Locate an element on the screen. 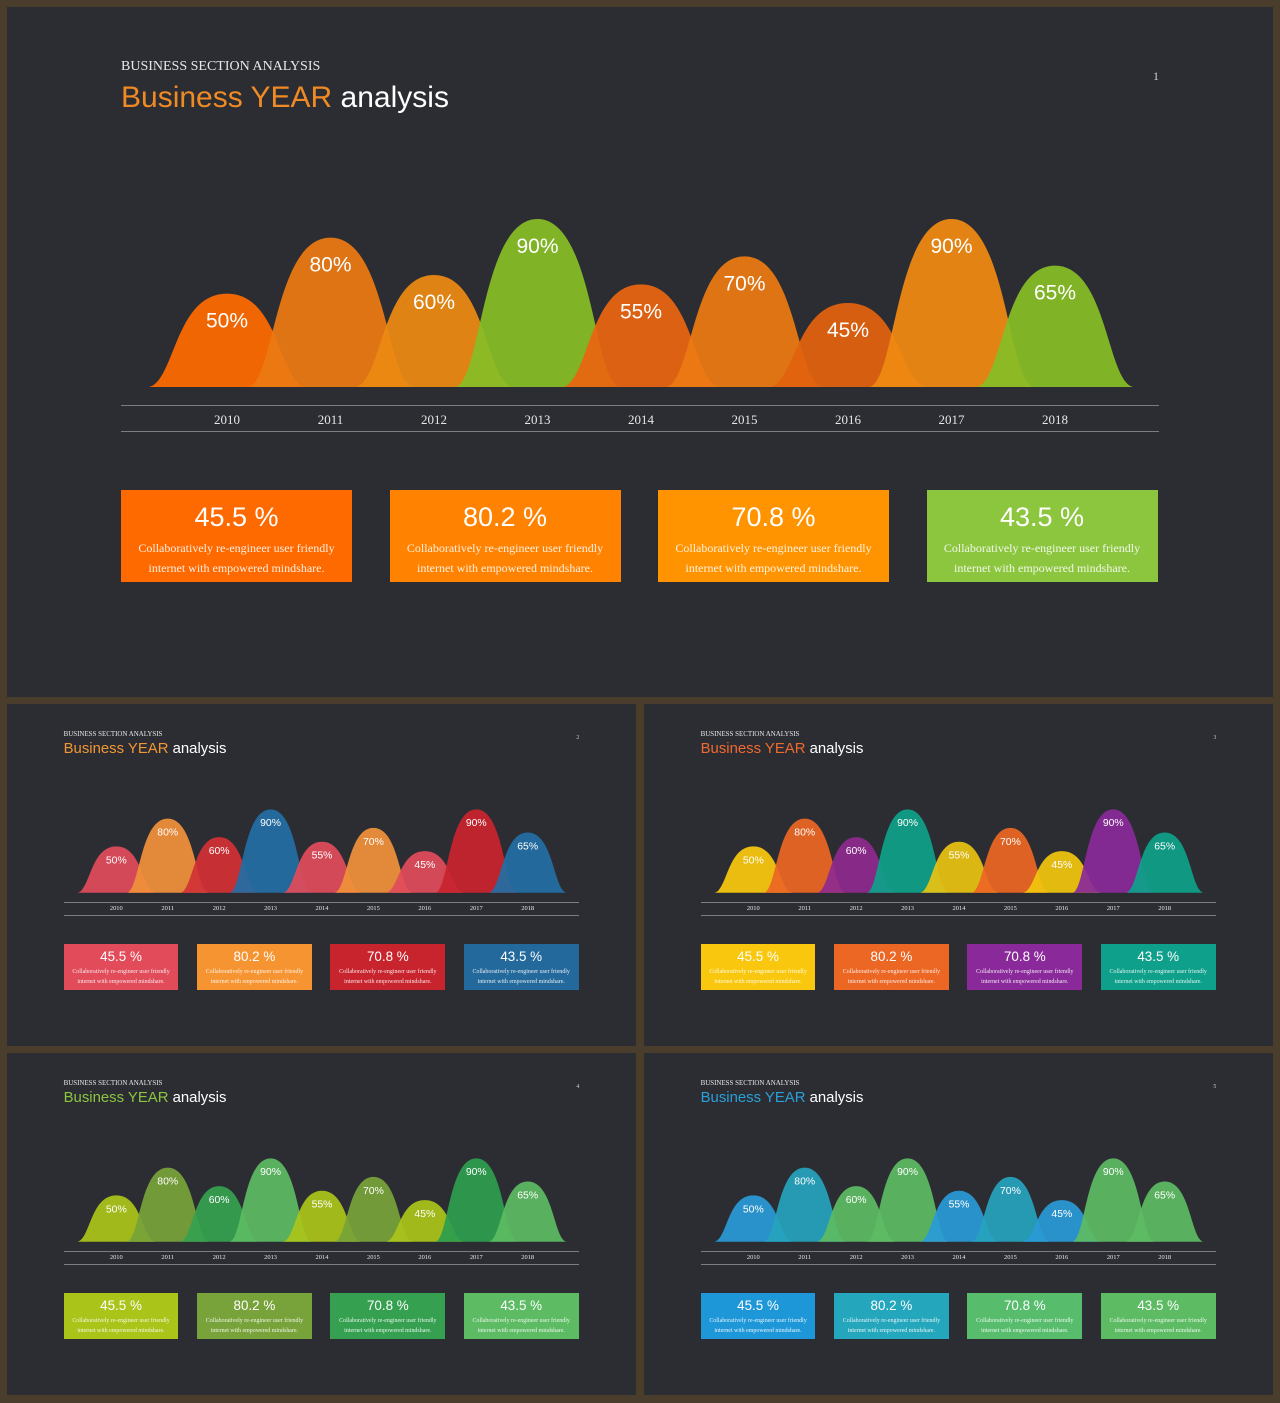 The width and height of the screenshot is (1280, 1403). hill-2015 is located at coordinates (1010, 860).